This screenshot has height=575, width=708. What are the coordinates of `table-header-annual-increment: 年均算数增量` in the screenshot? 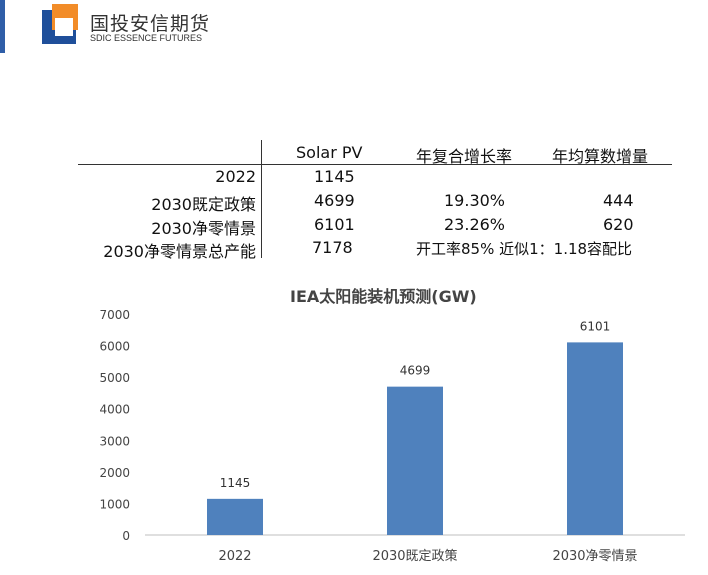 It's located at (600, 156).